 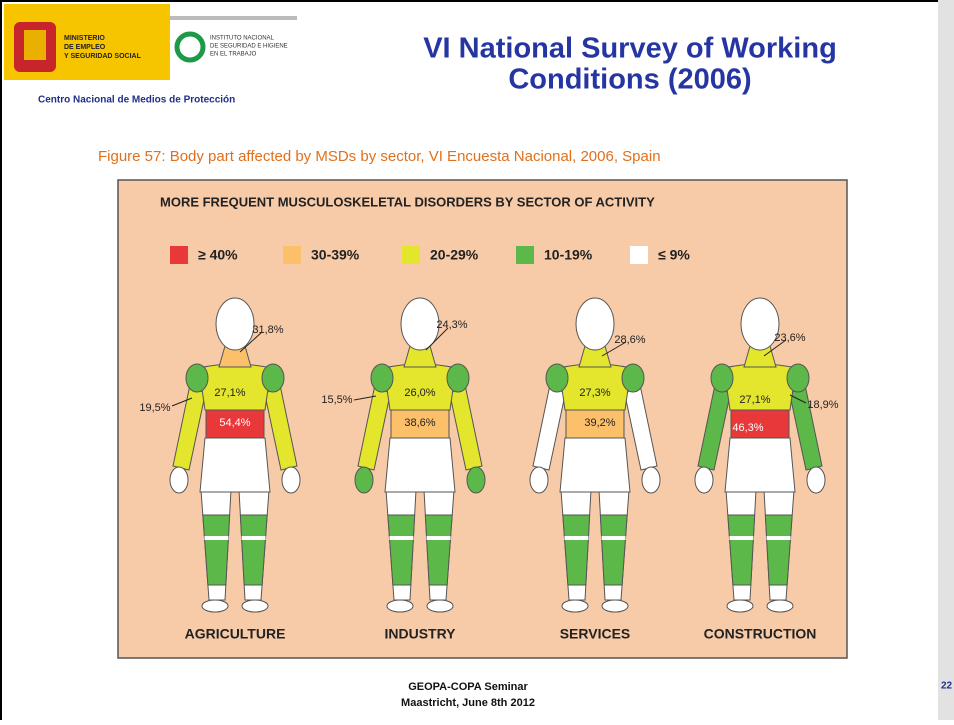 I want to click on percent-label: 18,9%, so click(x=822, y=405).